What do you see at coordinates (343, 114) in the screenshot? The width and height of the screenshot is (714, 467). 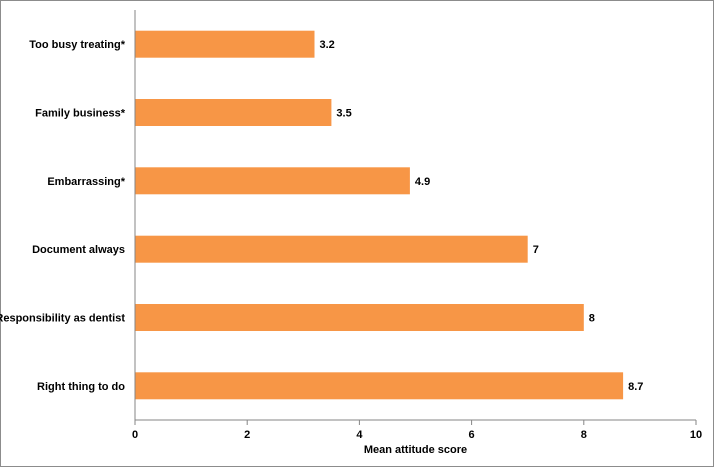 I see `value-label-2: 3.5` at bounding box center [343, 114].